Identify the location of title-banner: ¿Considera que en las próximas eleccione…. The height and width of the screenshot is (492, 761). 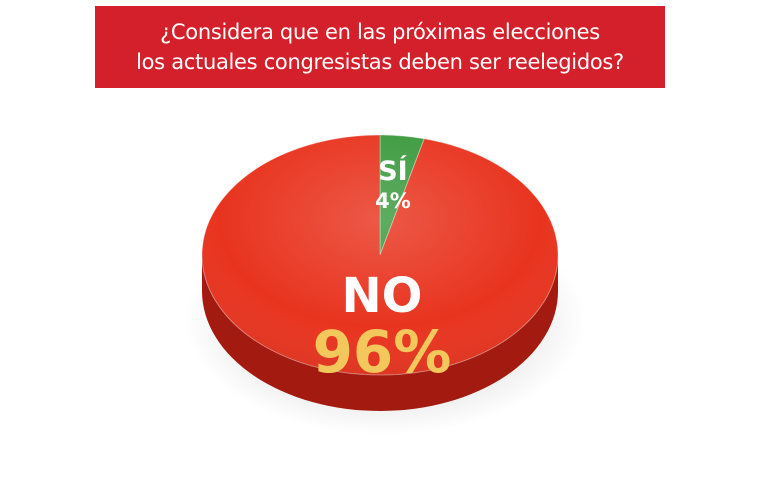
(380, 47).